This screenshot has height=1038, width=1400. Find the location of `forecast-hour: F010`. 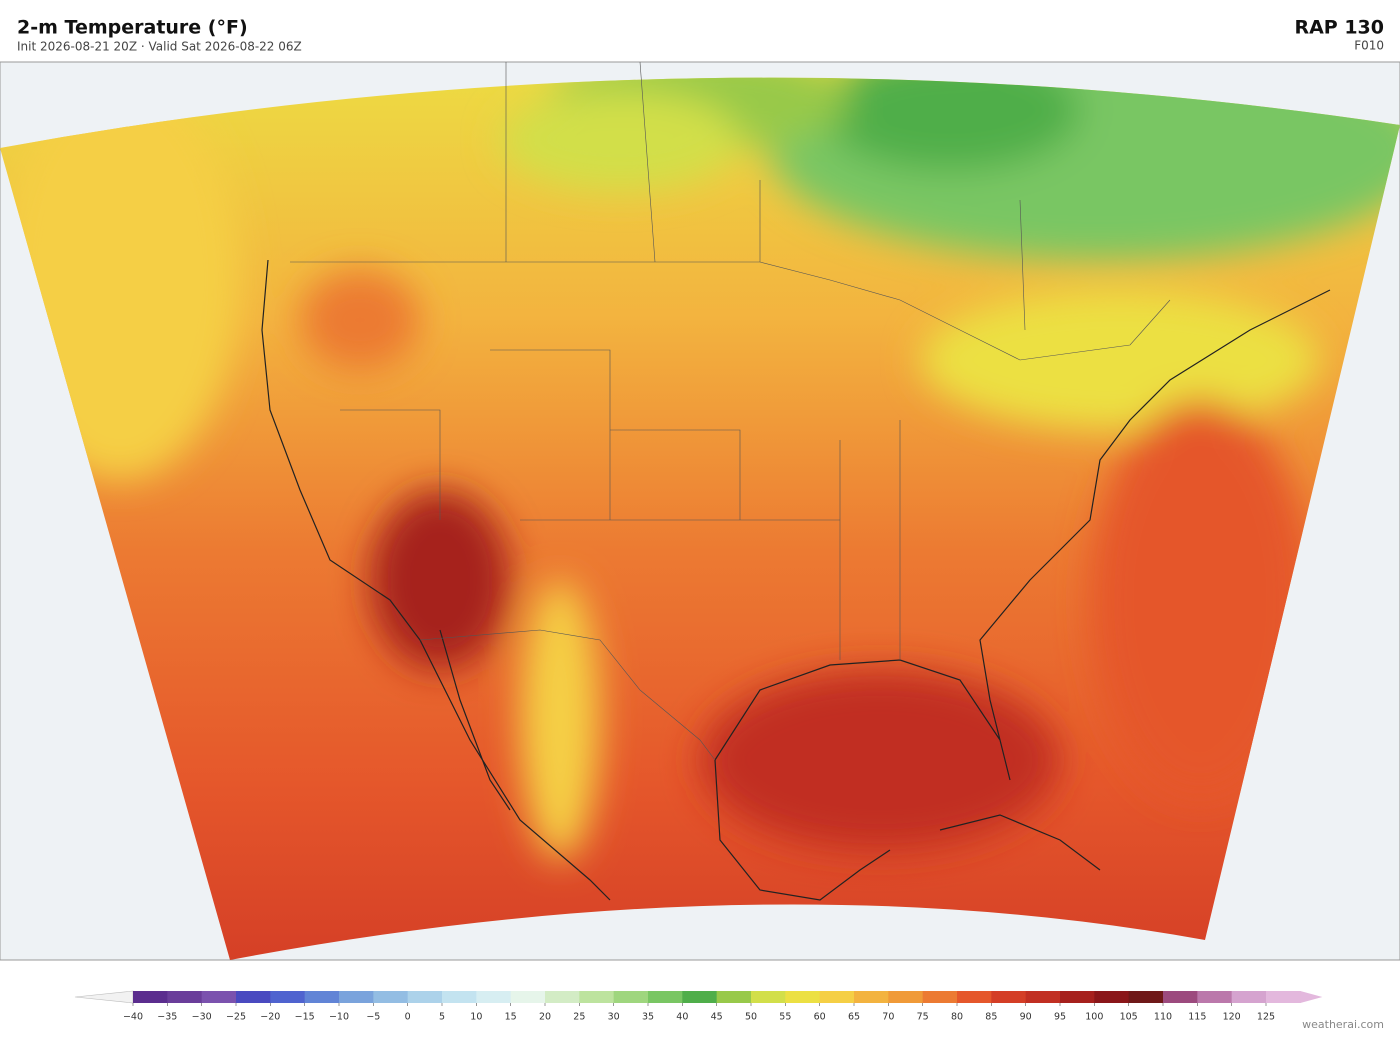

forecast-hour: F010 is located at coordinates (1369, 46).